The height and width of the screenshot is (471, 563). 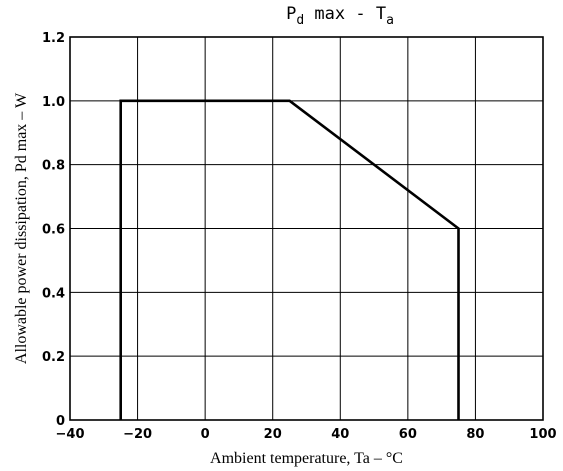 What do you see at coordinates (70, 434) in the screenshot?
I see `x-tick-label: −40` at bounding box center [70, 434].